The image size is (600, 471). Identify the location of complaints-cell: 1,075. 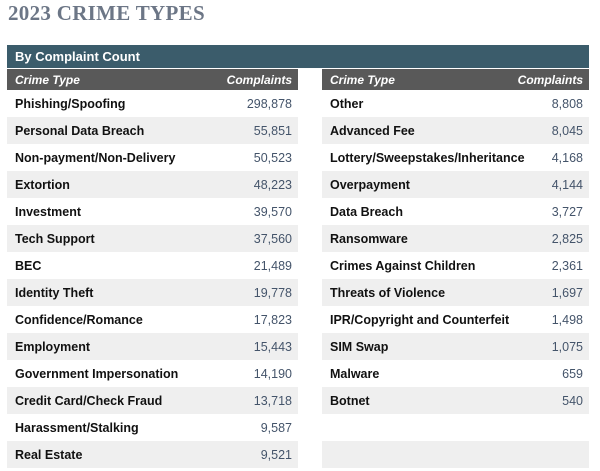
(567, 346).